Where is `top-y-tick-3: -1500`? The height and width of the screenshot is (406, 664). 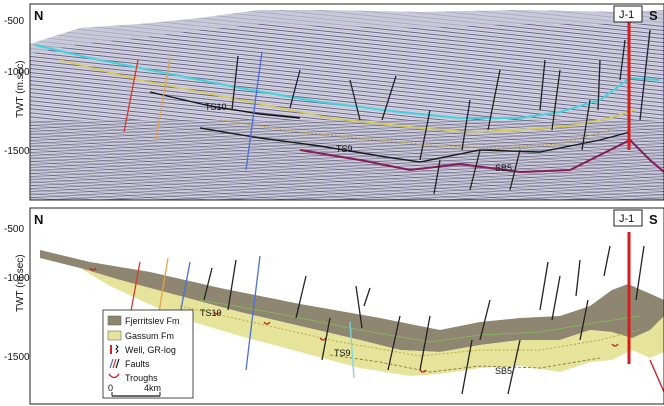 top-y-tick-3: -1500 is located at coordinates (17, 151).